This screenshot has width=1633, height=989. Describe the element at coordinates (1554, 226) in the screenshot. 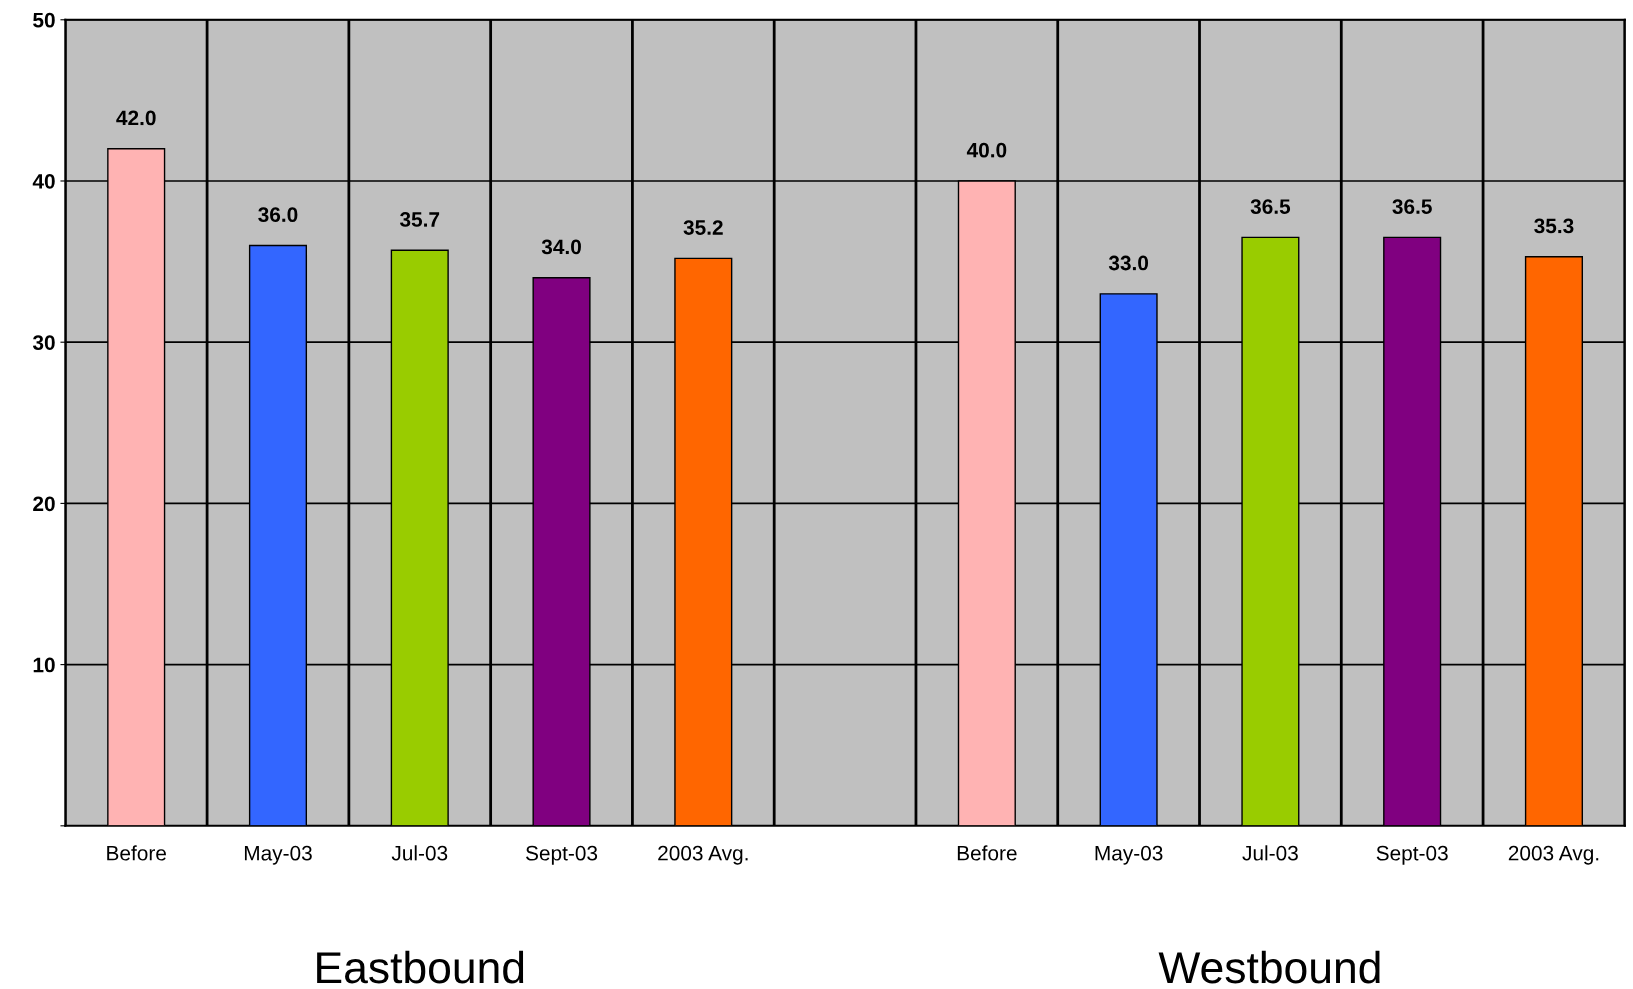

I see `data-label: 35.3` at that location.